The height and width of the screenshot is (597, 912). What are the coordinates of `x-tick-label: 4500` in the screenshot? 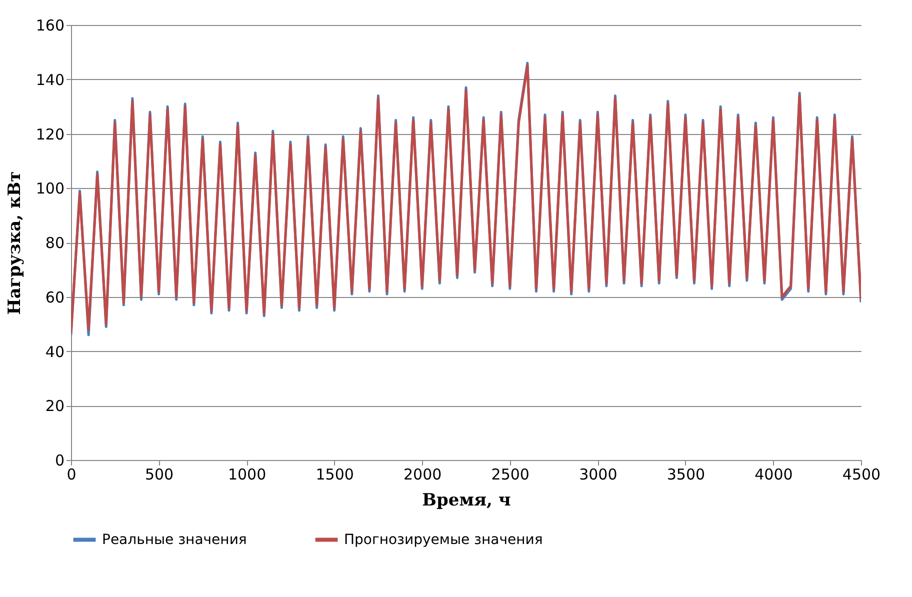 It's located at (861, 475).